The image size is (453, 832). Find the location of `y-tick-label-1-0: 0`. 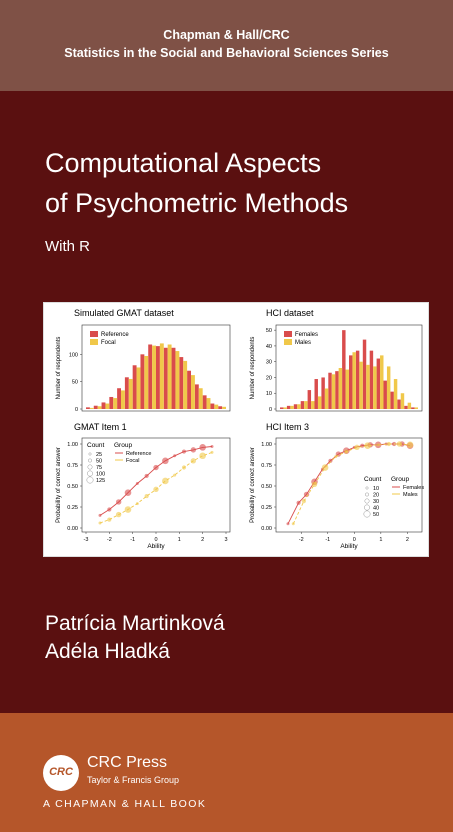

y-tick-label-1-0: 0 is located at coordinates (270, 410).